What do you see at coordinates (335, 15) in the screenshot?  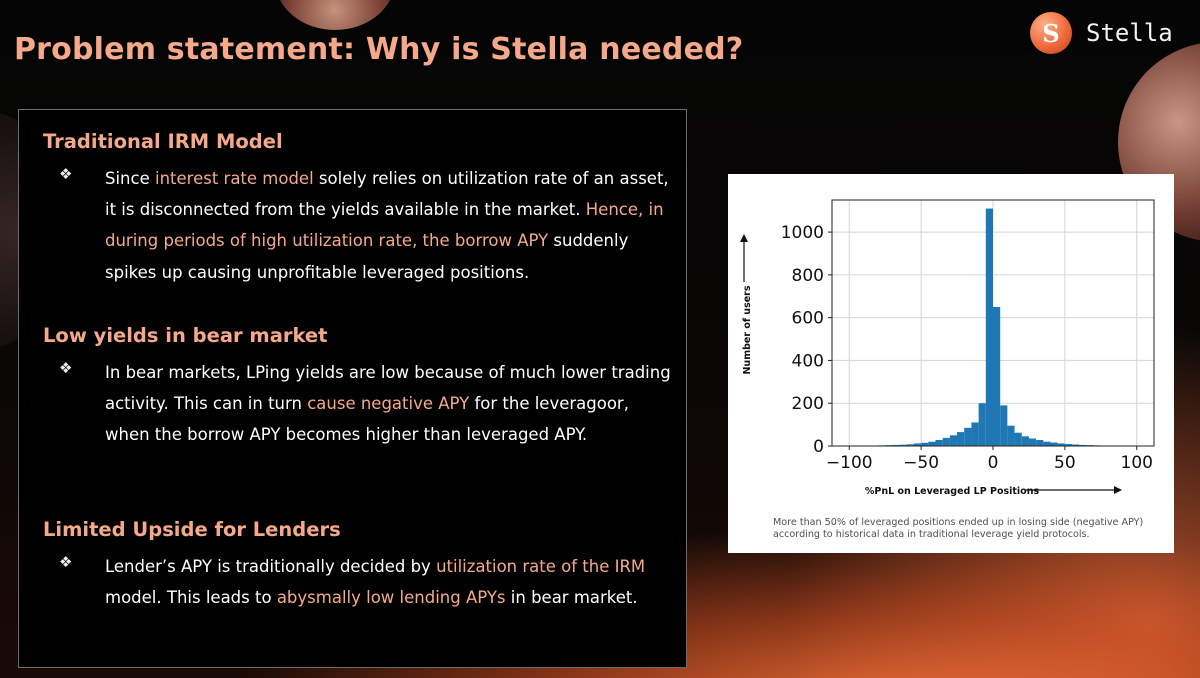 I see `decorative-orb-top` at bounding box center [335, 15].